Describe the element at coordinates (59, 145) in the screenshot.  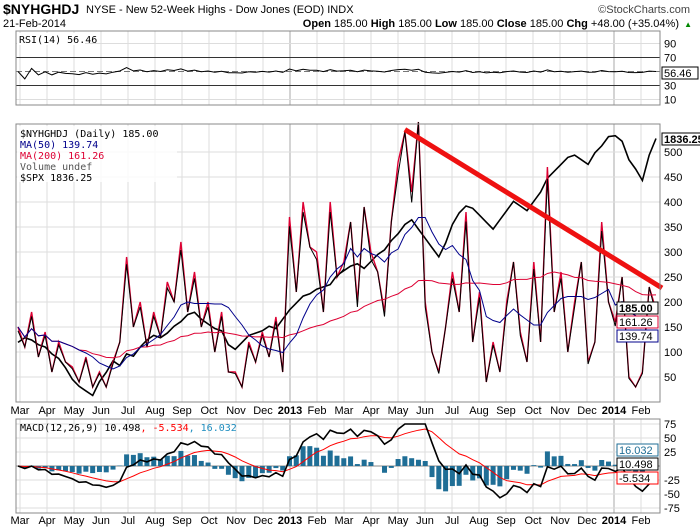
I see `legend-ma50: MA(50) 139.74` at that location.